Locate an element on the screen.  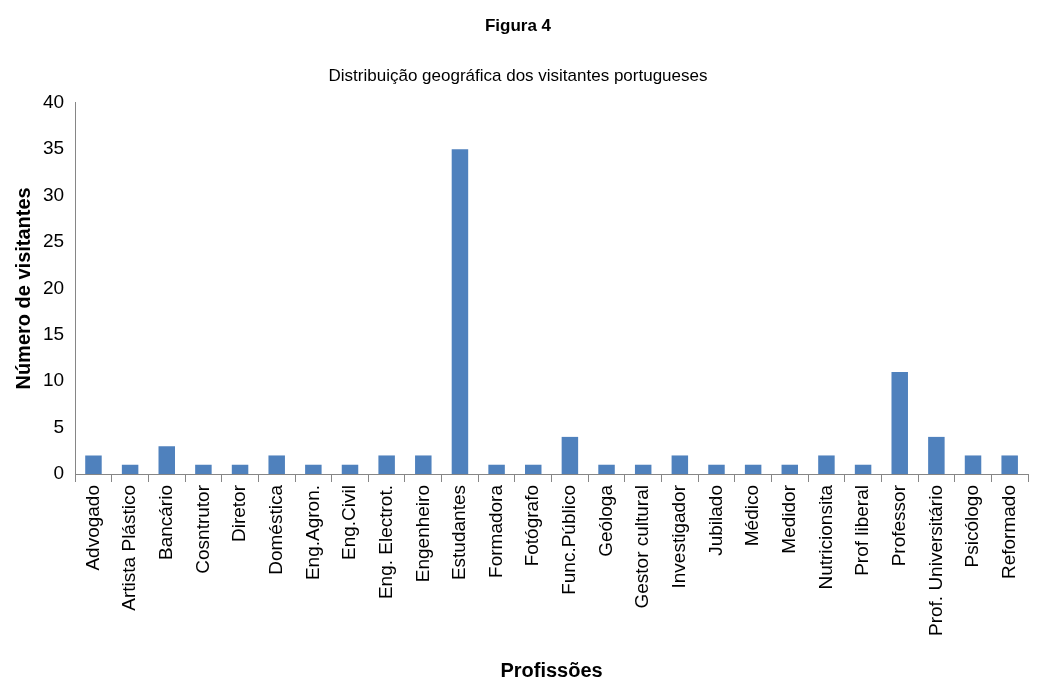
y-tick-label: 15 is located at coordinates (53, 334).